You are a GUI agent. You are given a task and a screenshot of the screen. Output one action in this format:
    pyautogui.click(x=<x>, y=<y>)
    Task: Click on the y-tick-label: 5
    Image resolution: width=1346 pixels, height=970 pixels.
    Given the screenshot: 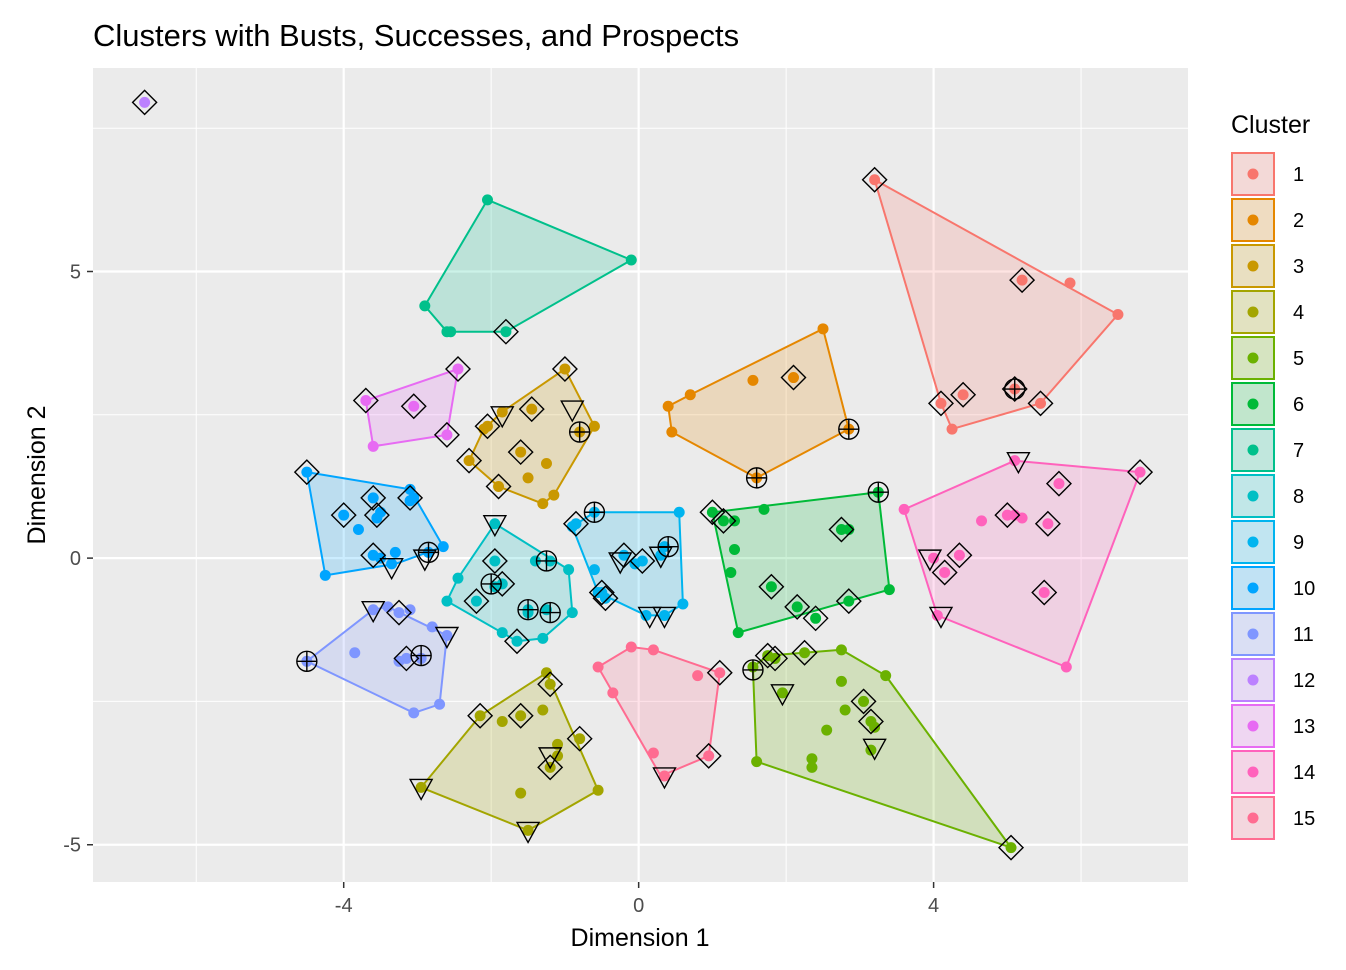 What is the action you would take?
    pyautogui.click(x=75, y=273)
    